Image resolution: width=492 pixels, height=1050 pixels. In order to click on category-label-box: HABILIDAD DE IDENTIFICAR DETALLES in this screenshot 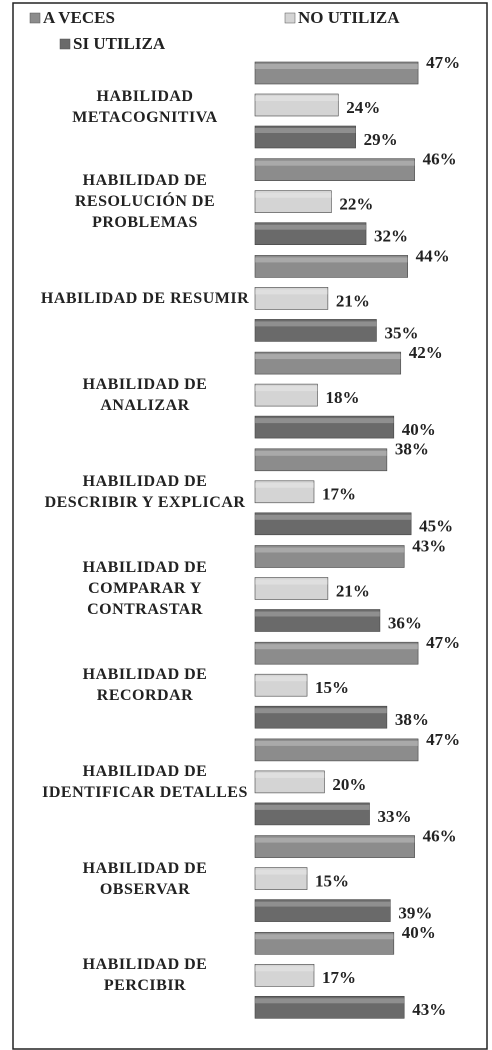, I will do `click(144, 782)`.